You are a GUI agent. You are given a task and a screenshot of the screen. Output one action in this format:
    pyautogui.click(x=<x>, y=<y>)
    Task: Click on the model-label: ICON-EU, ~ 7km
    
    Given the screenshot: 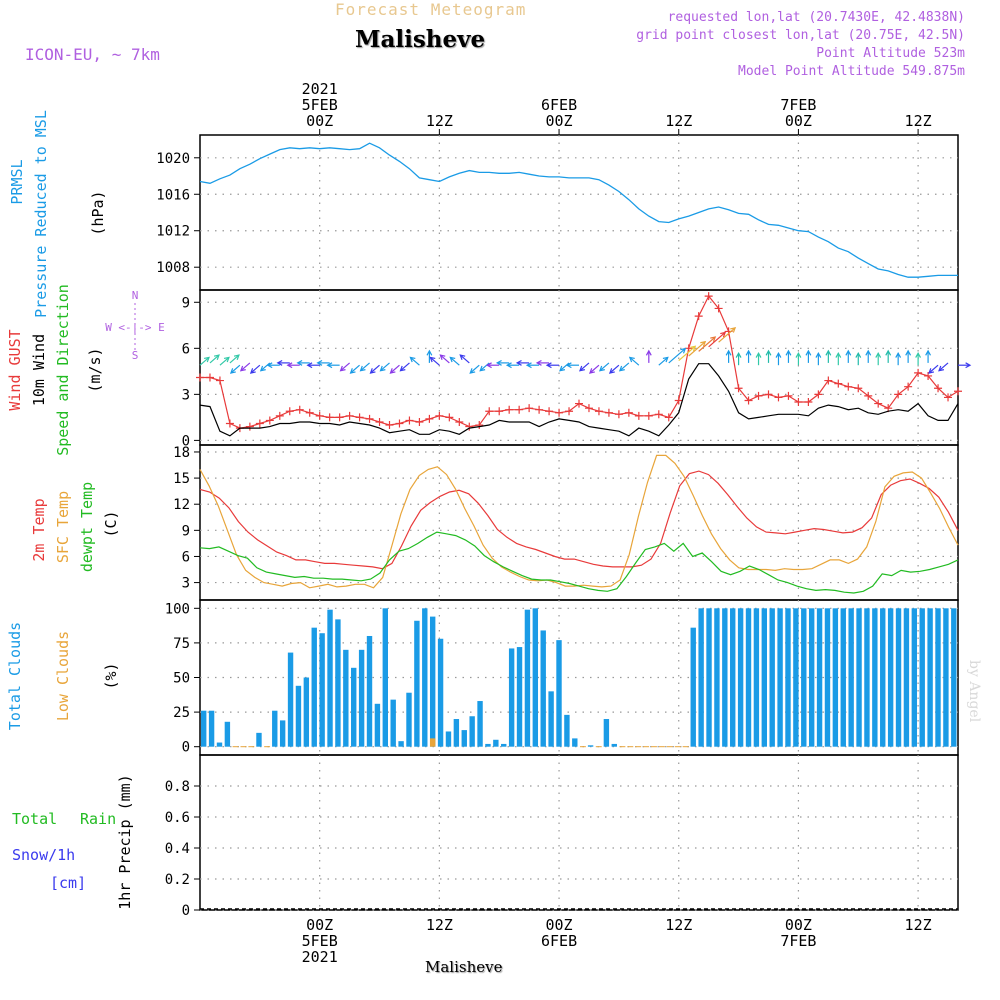 What is the action you would take?
    pyautogui.click(x=92, y=54)
    